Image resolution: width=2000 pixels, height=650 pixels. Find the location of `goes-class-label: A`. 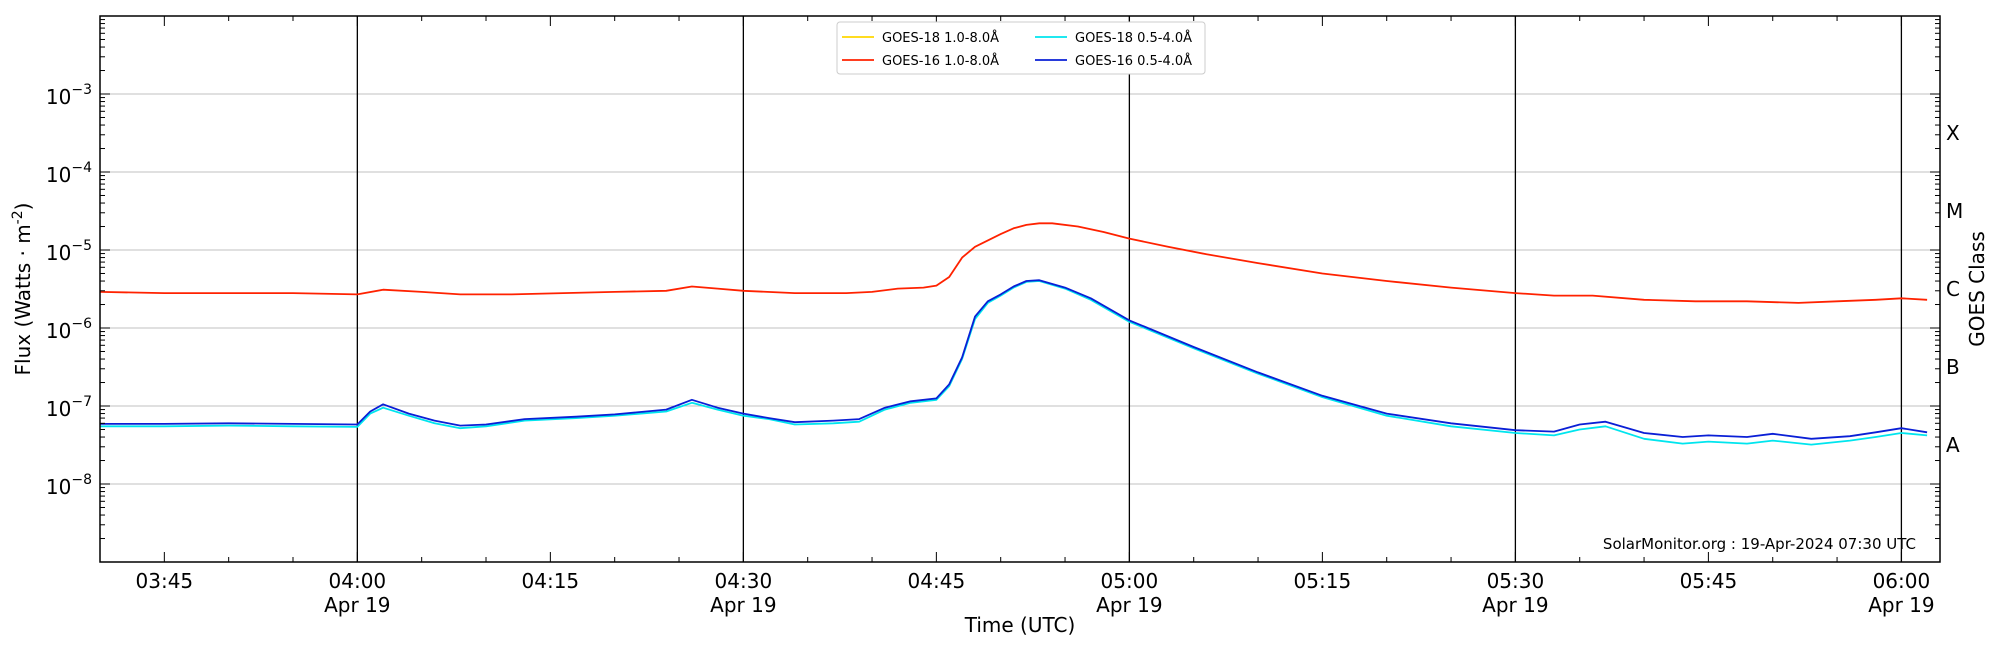

goes-class-label: A is located at coordinates (1953, 445).